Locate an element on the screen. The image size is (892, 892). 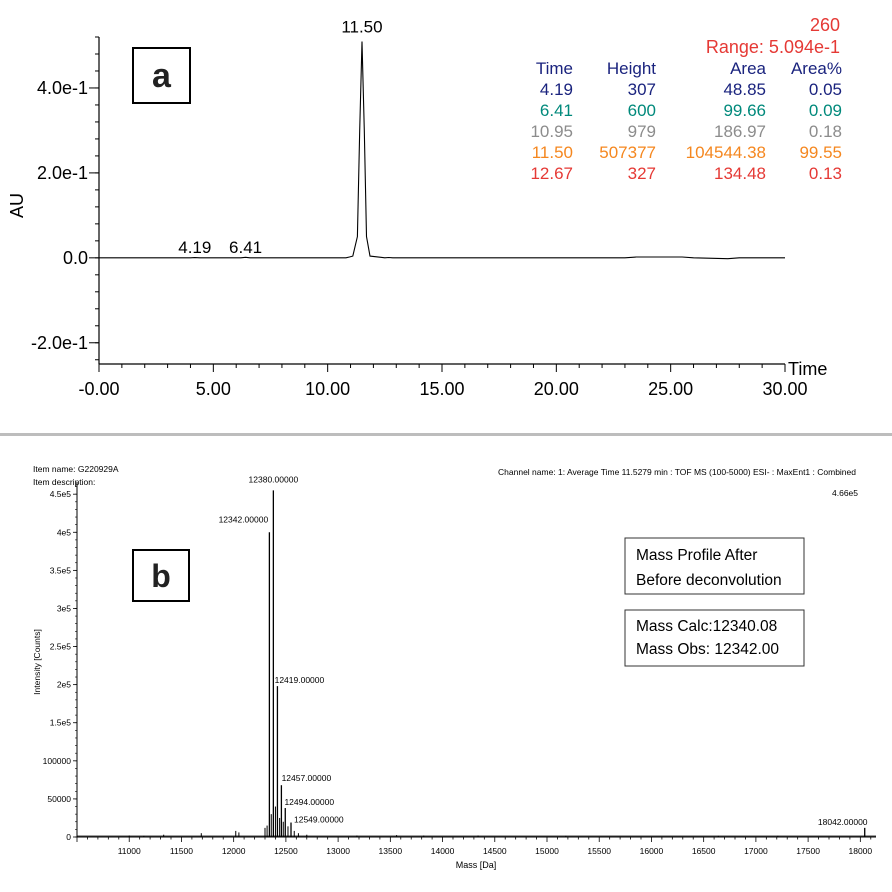
peak-label-b: 12380.00000 is located at coordinates (274, 479).